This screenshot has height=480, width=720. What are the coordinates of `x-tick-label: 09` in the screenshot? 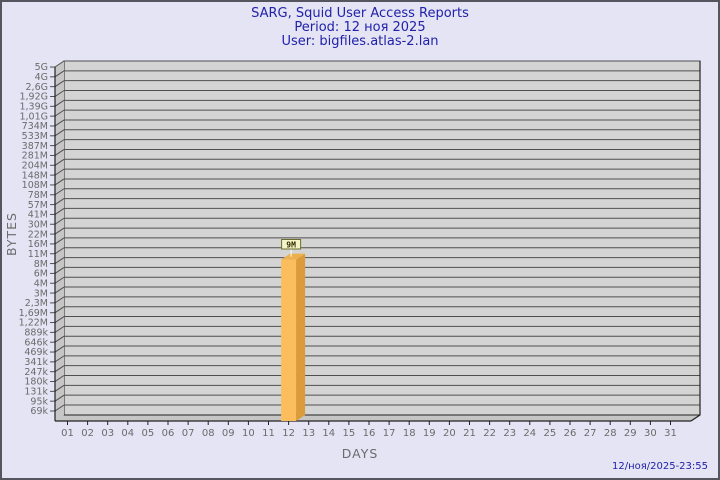 It's located at (228, 433).